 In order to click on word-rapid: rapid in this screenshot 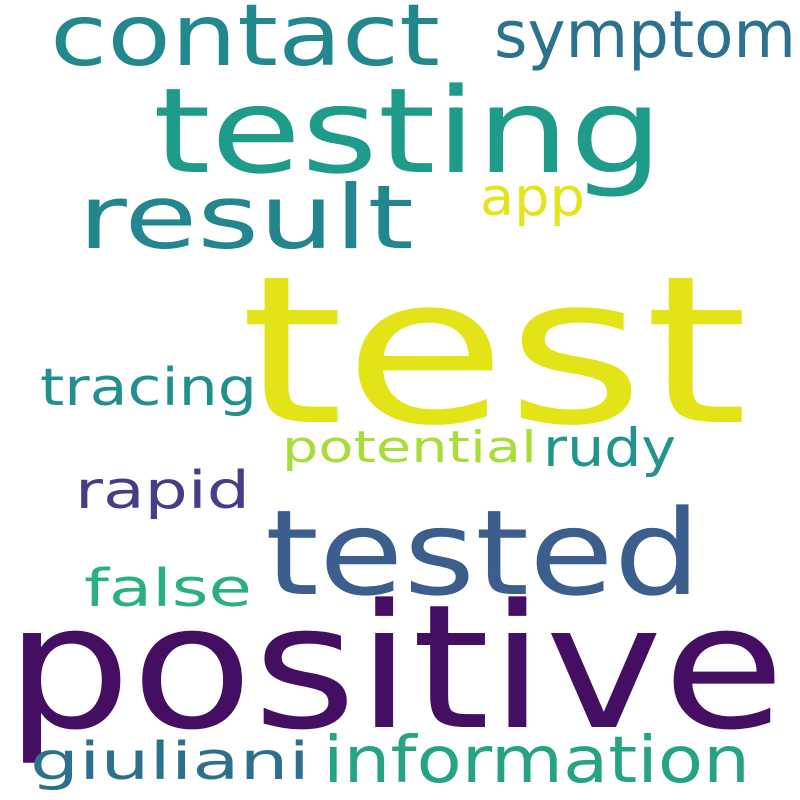, I will do `click(162, 491)`.